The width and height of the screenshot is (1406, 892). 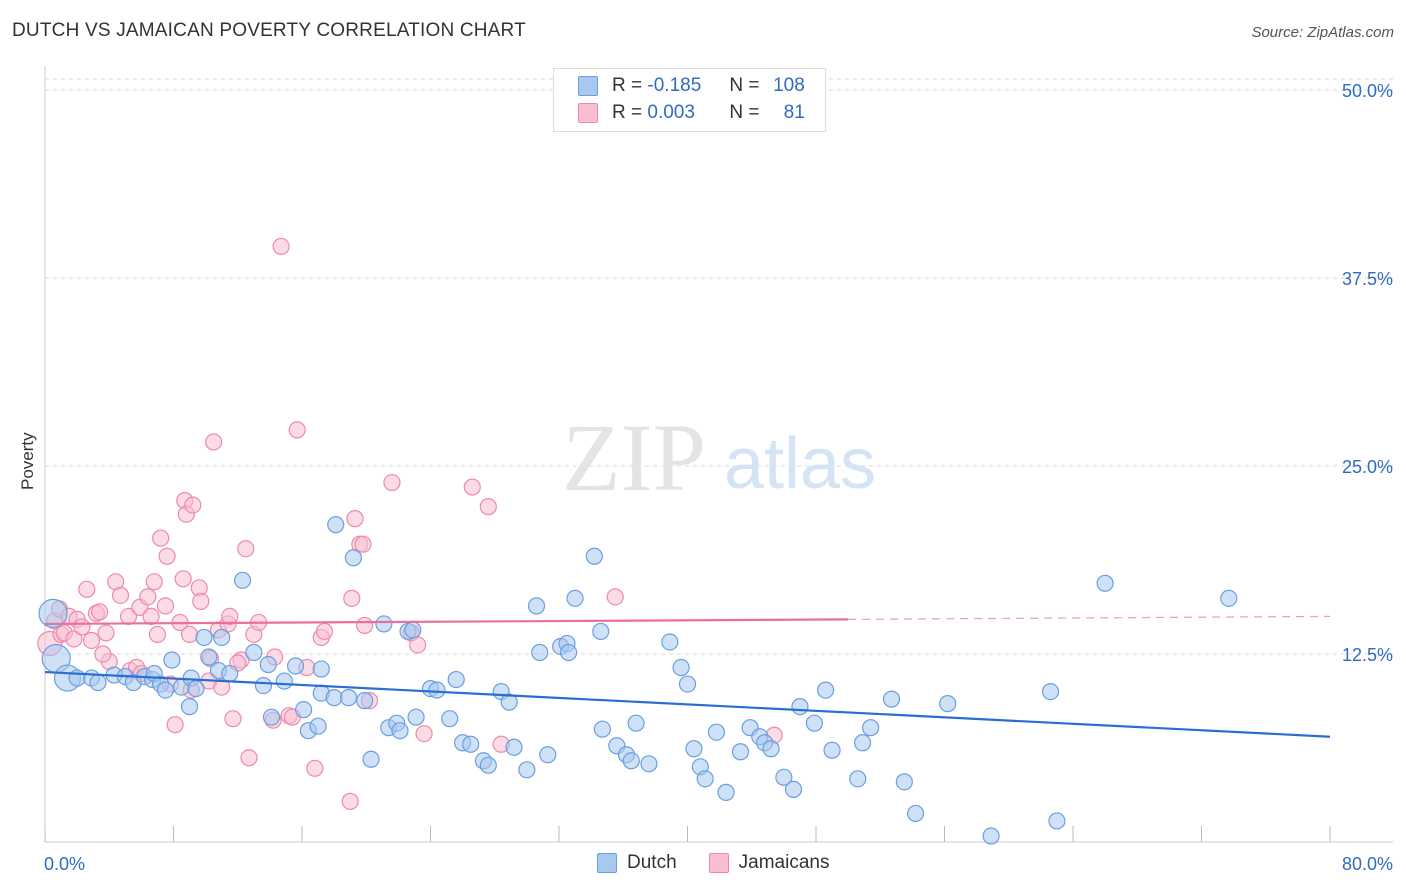 I want to click on legend-r-value: -0.185, so click(x=674, y=85).